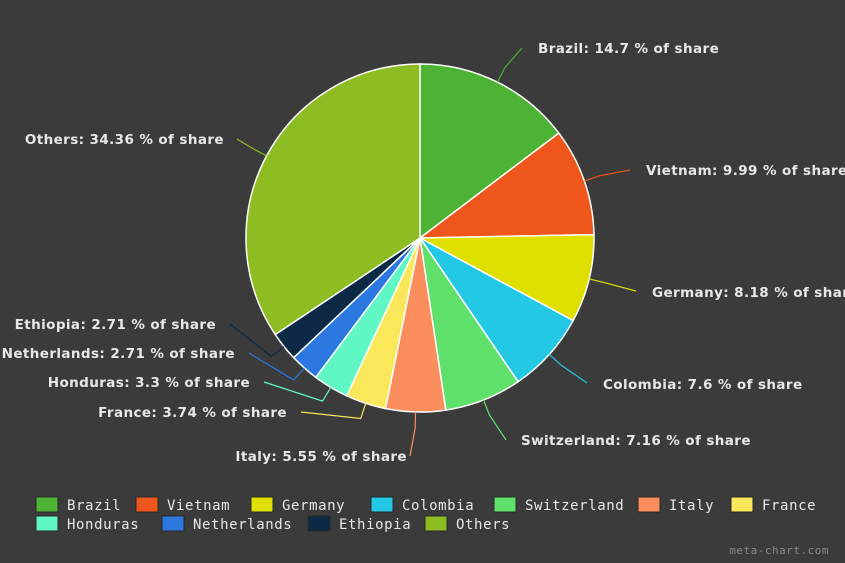  What do you see at coordinates (321, 457) in the screenshot?
I see `slice-label-italy: Italy: 5.55 % of share` at bounding box center [321, 457].